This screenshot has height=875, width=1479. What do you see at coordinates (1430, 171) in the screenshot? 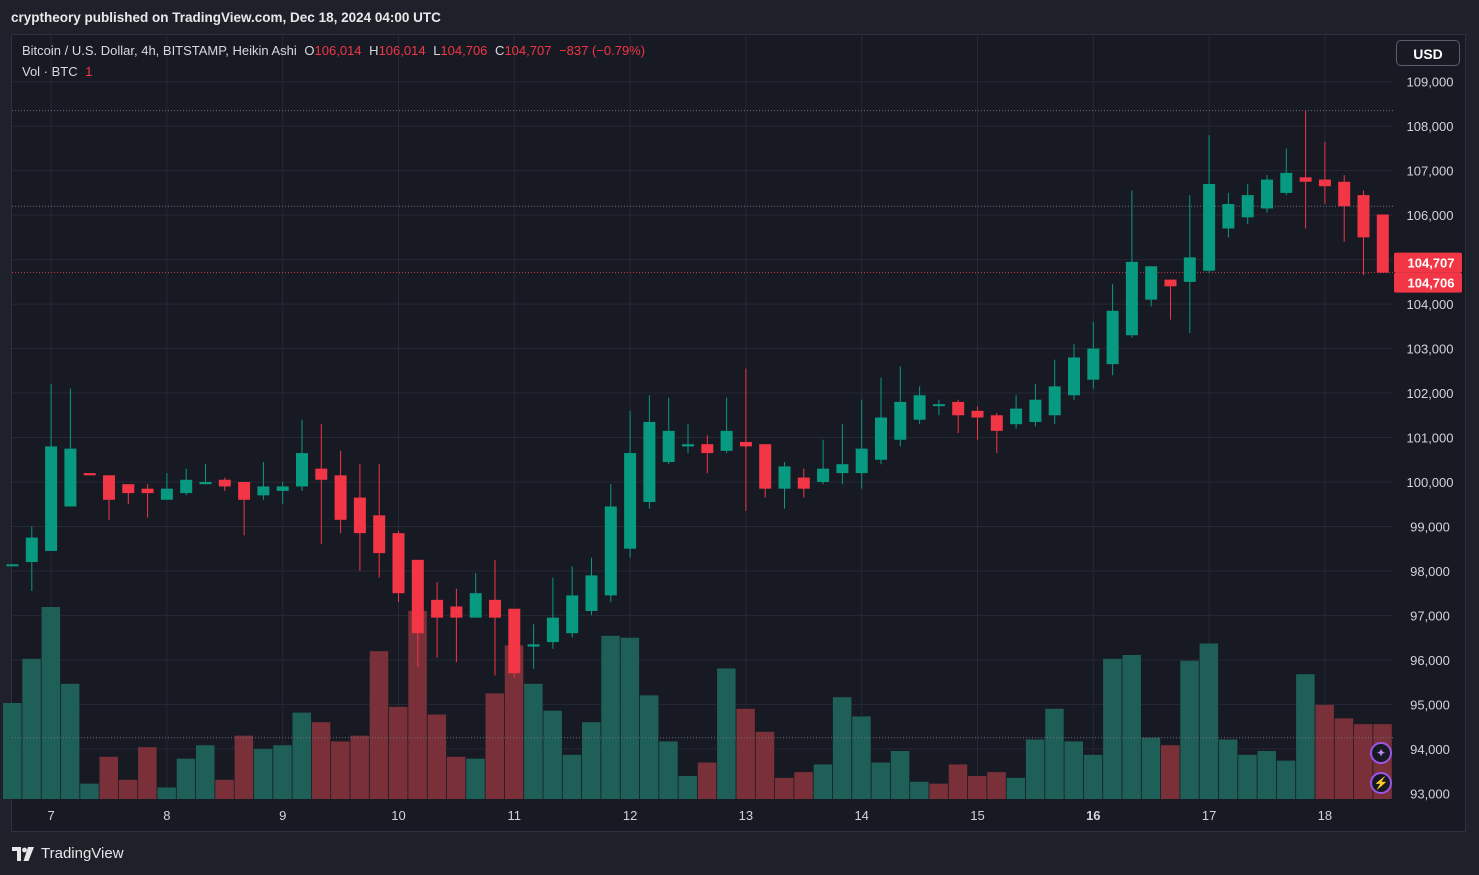
I see `y-tick-label: 107,000` at bounding box center [1430, 171].